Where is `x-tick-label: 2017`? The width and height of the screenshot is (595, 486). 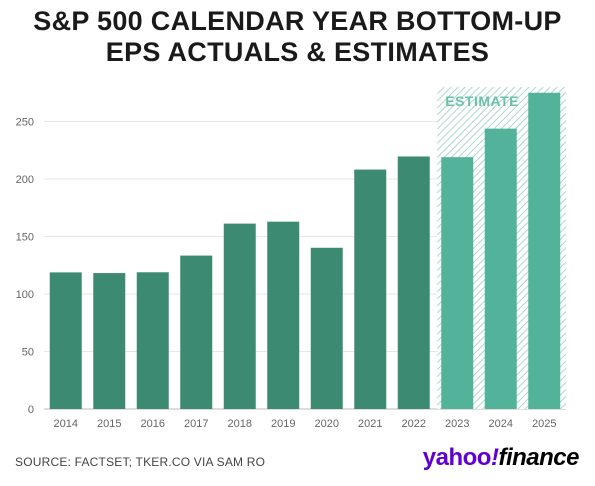
x-tick-label: 2017 is located at coordinates (196, 424).